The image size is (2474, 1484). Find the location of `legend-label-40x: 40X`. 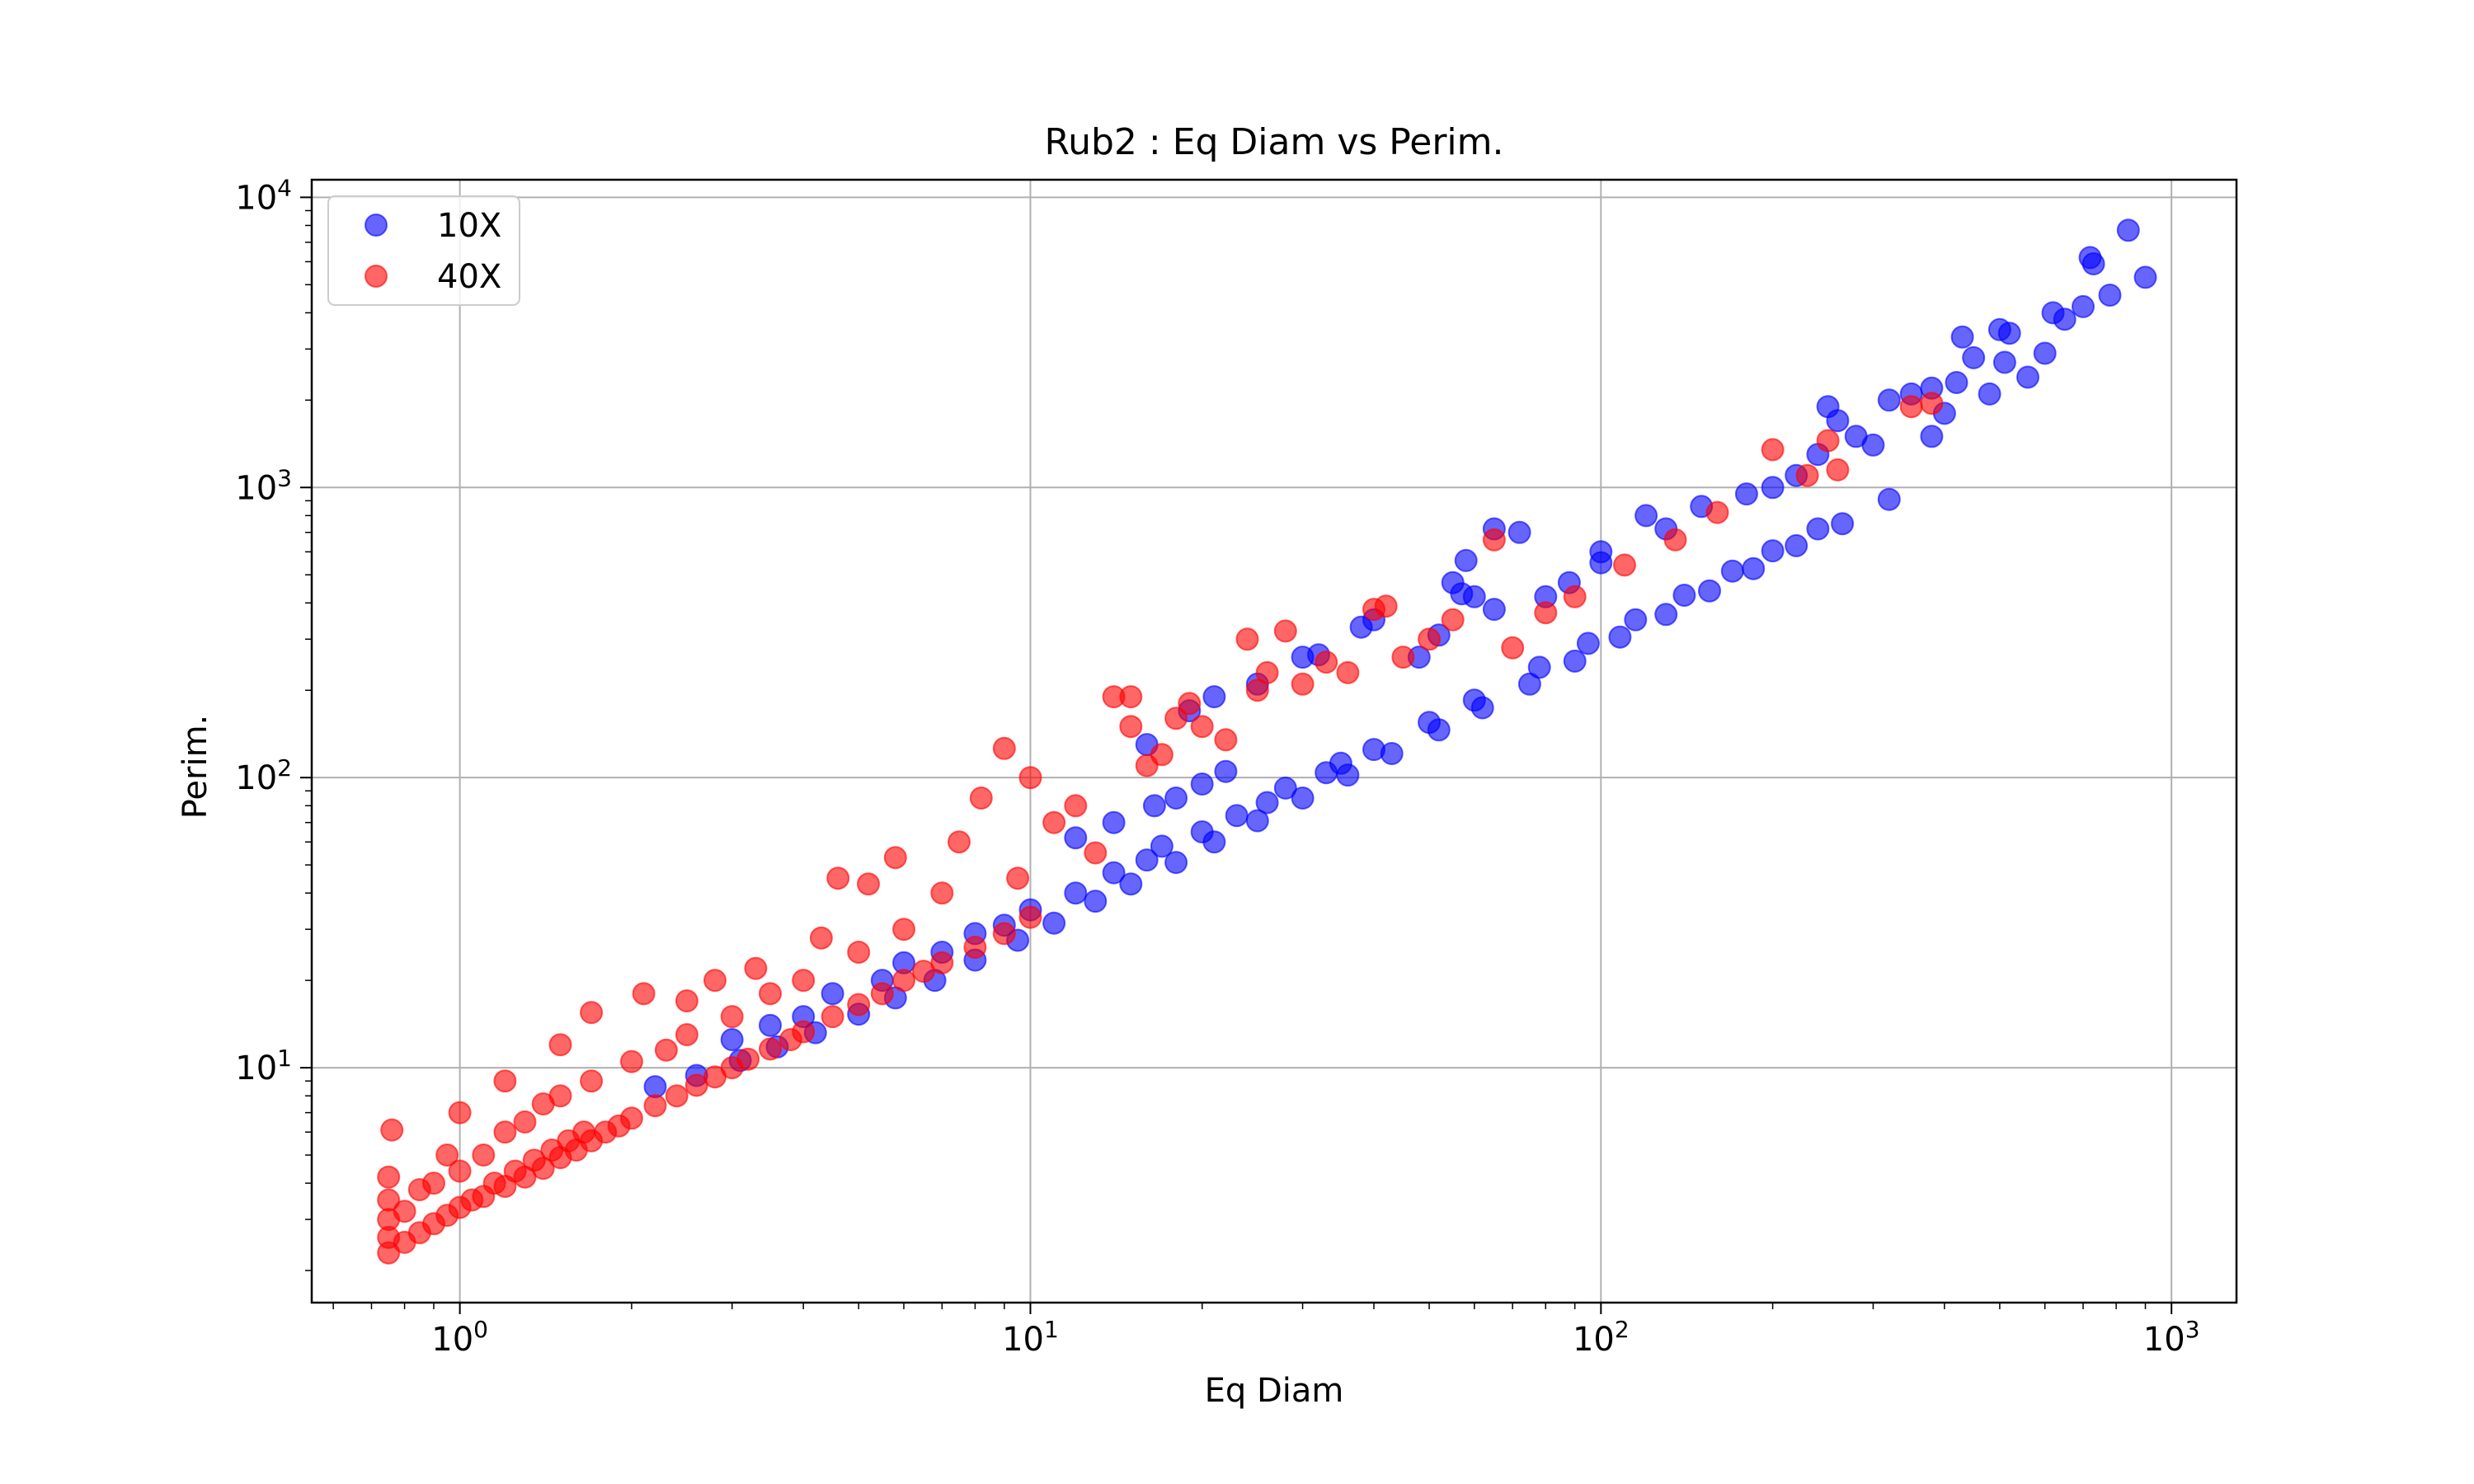

legend-label-40x: 40X is located at coordinates (469, 277).